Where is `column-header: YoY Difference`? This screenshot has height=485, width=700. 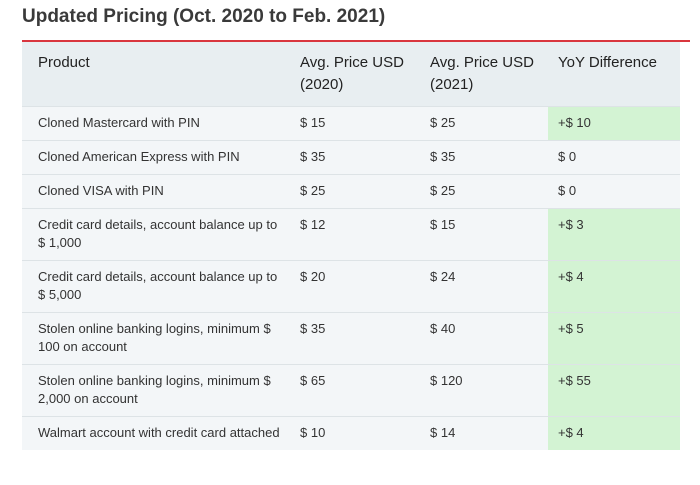
column-header: YoY Difference is located at coordinates (614, 74).